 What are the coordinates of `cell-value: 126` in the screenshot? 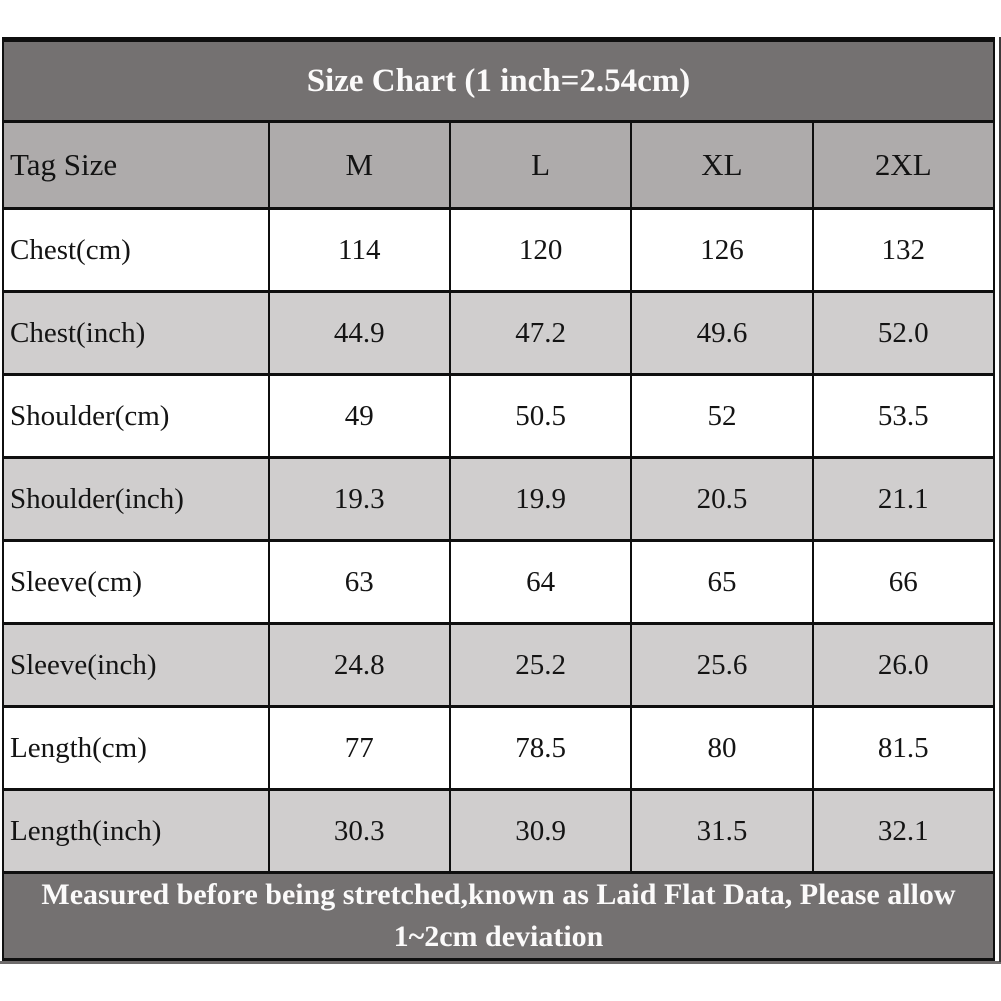 It's located at (722, 250).